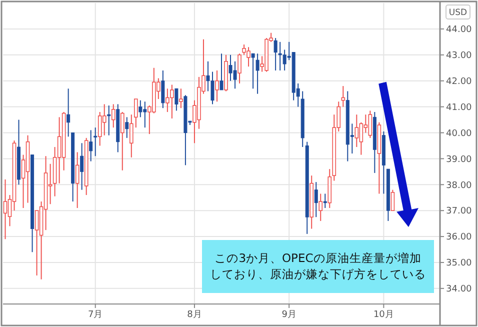 This screenshot has width=478, height=327. I want to click on y-axis-title: USD, so click(458, 13).